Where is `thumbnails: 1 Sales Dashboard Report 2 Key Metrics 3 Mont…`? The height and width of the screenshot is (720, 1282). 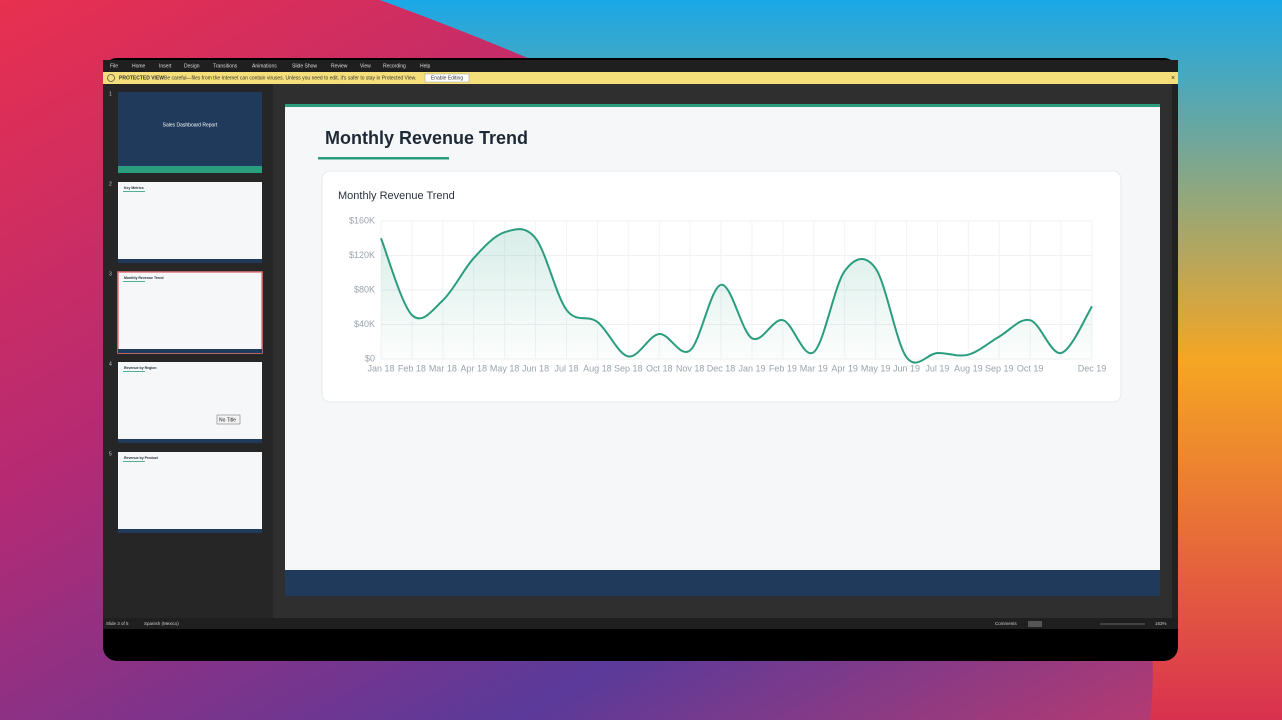
thumbnails: 1 Sales Dashboard Report 2 Key Metrics 3 Mont… is located at coordinates (186, 312).